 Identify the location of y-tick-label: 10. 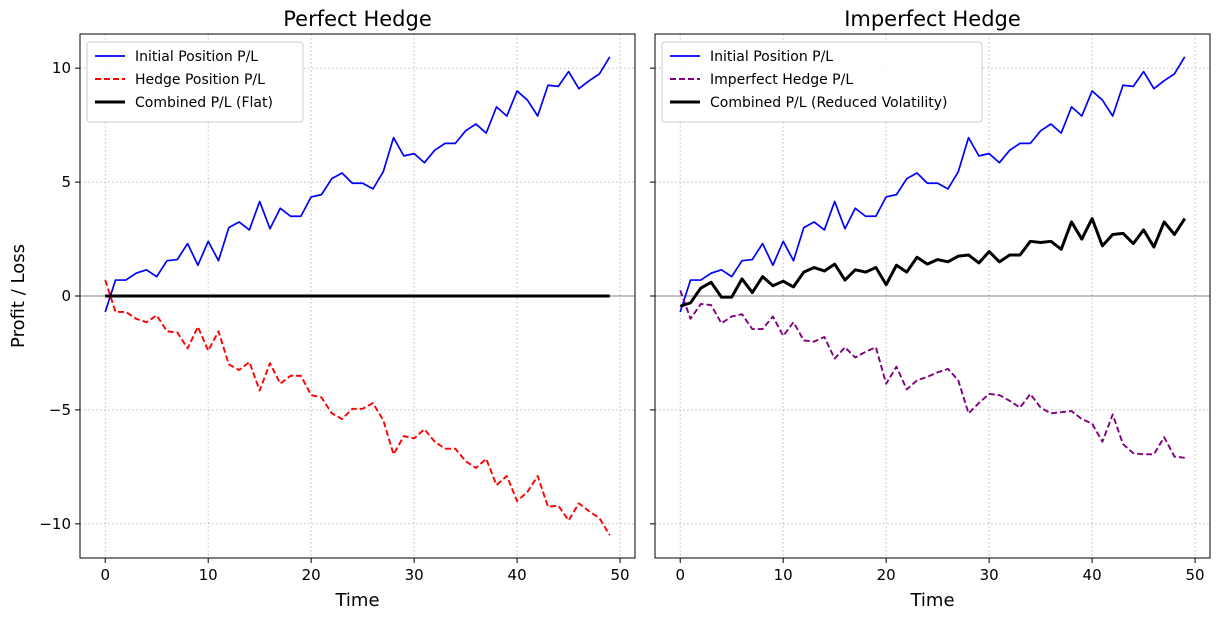
(61, 68).